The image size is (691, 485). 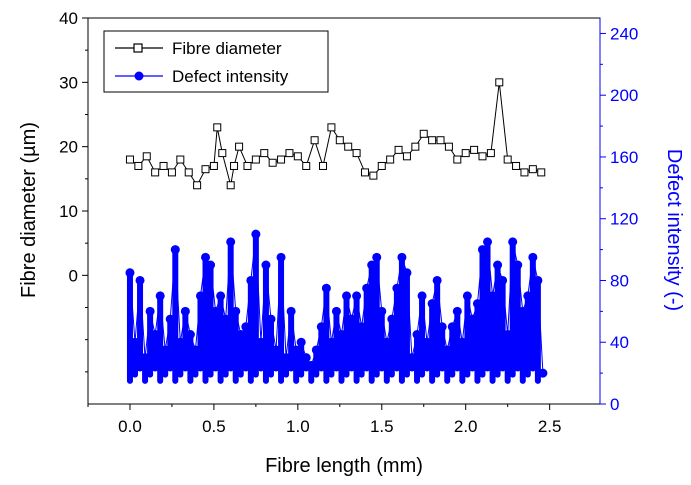 I want to click on y-left-tick-label: 30, so click(x=68, y=82).